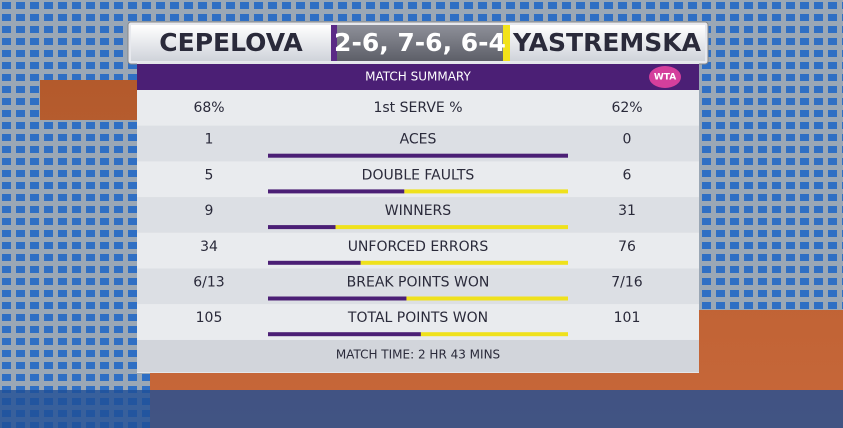 The width and height of the screenshot is (843, 428). I want to click on railing, so click(421, 409).